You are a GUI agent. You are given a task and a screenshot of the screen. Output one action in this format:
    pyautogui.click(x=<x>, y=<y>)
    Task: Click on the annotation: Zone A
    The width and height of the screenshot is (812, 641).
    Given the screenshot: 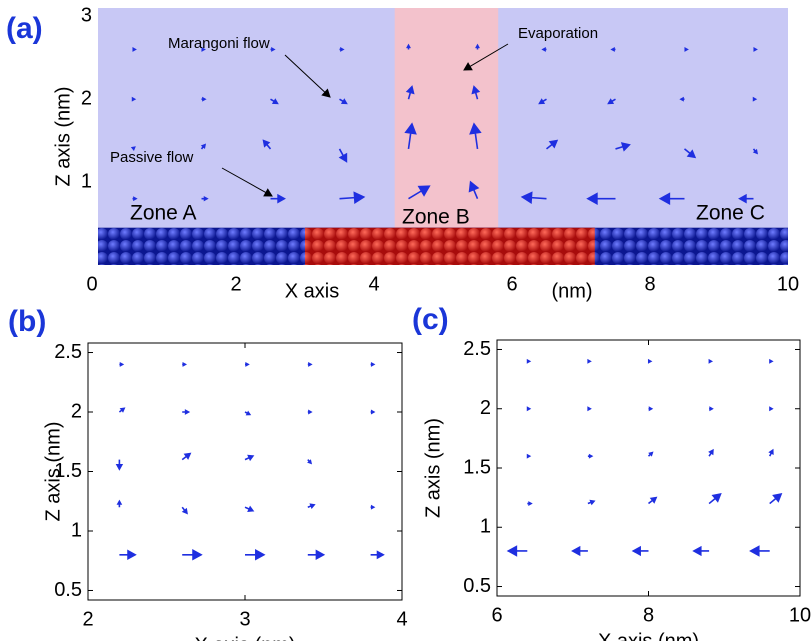 What is the action you would take?
    pyautogui.click(x=163, y=213)
    